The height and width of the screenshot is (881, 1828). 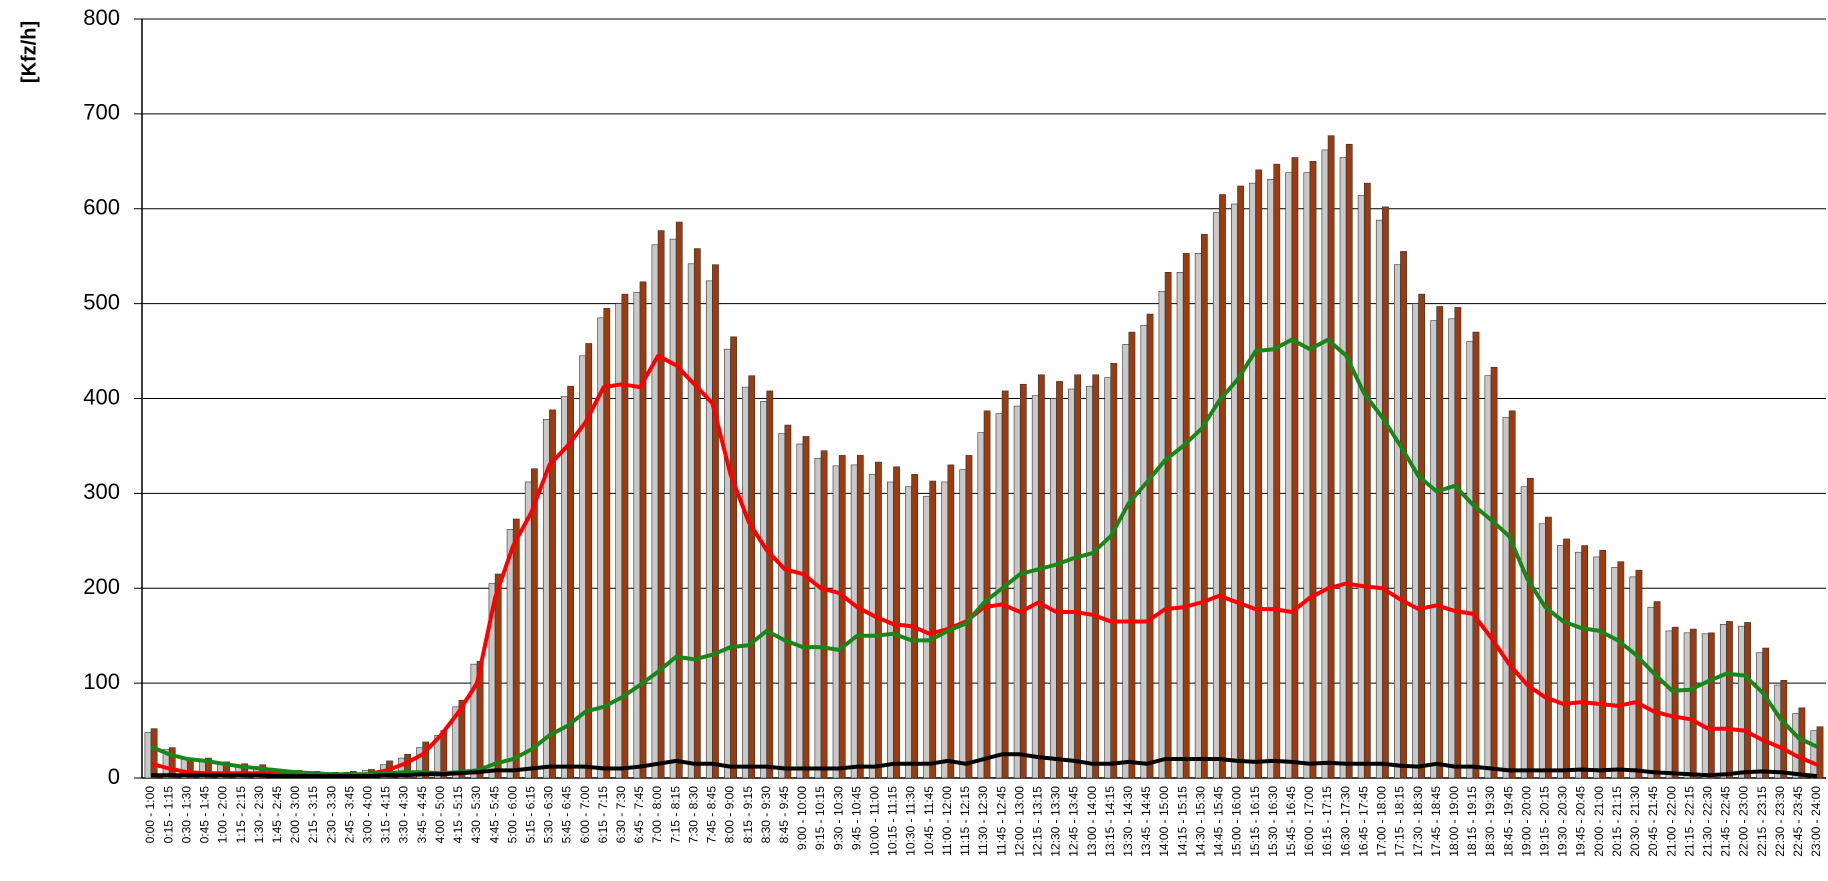 What do you see at coordinates (1581, 821) in the screenshot?
I see `x-tick-label: 19:45 - 20:45` at bounding box center [1581, 821].